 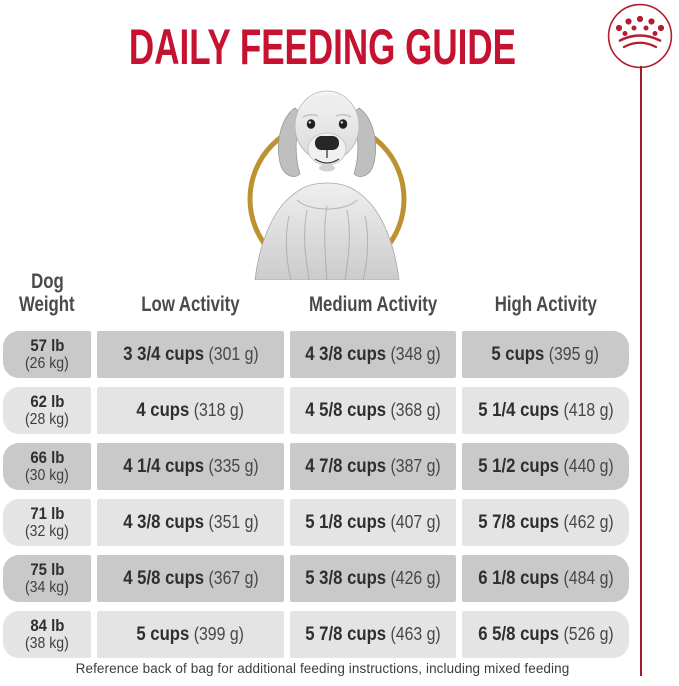 What do you see at coordinates (190, 634) in the screenshot?
I see `low-activity-cell: 5 cups (399 g)` at bounding box center [190, 634].